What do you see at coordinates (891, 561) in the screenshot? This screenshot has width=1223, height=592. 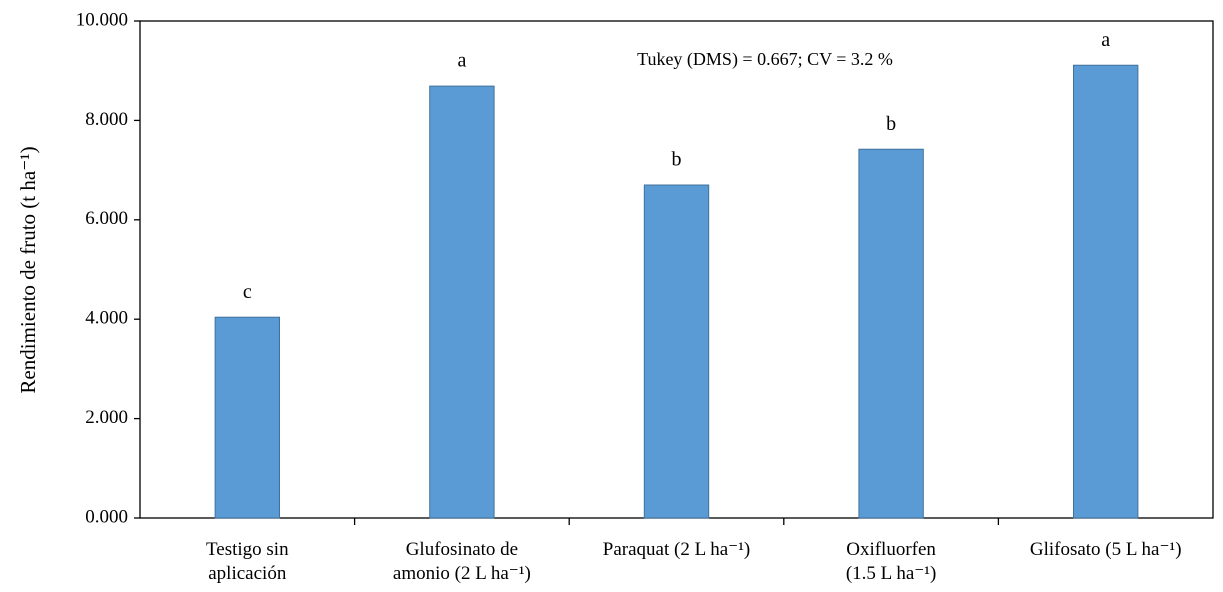 I see `x-tick-label: Oxifluorfen (1.5 L ha⁻¹)` at bounding box center [891, 561].